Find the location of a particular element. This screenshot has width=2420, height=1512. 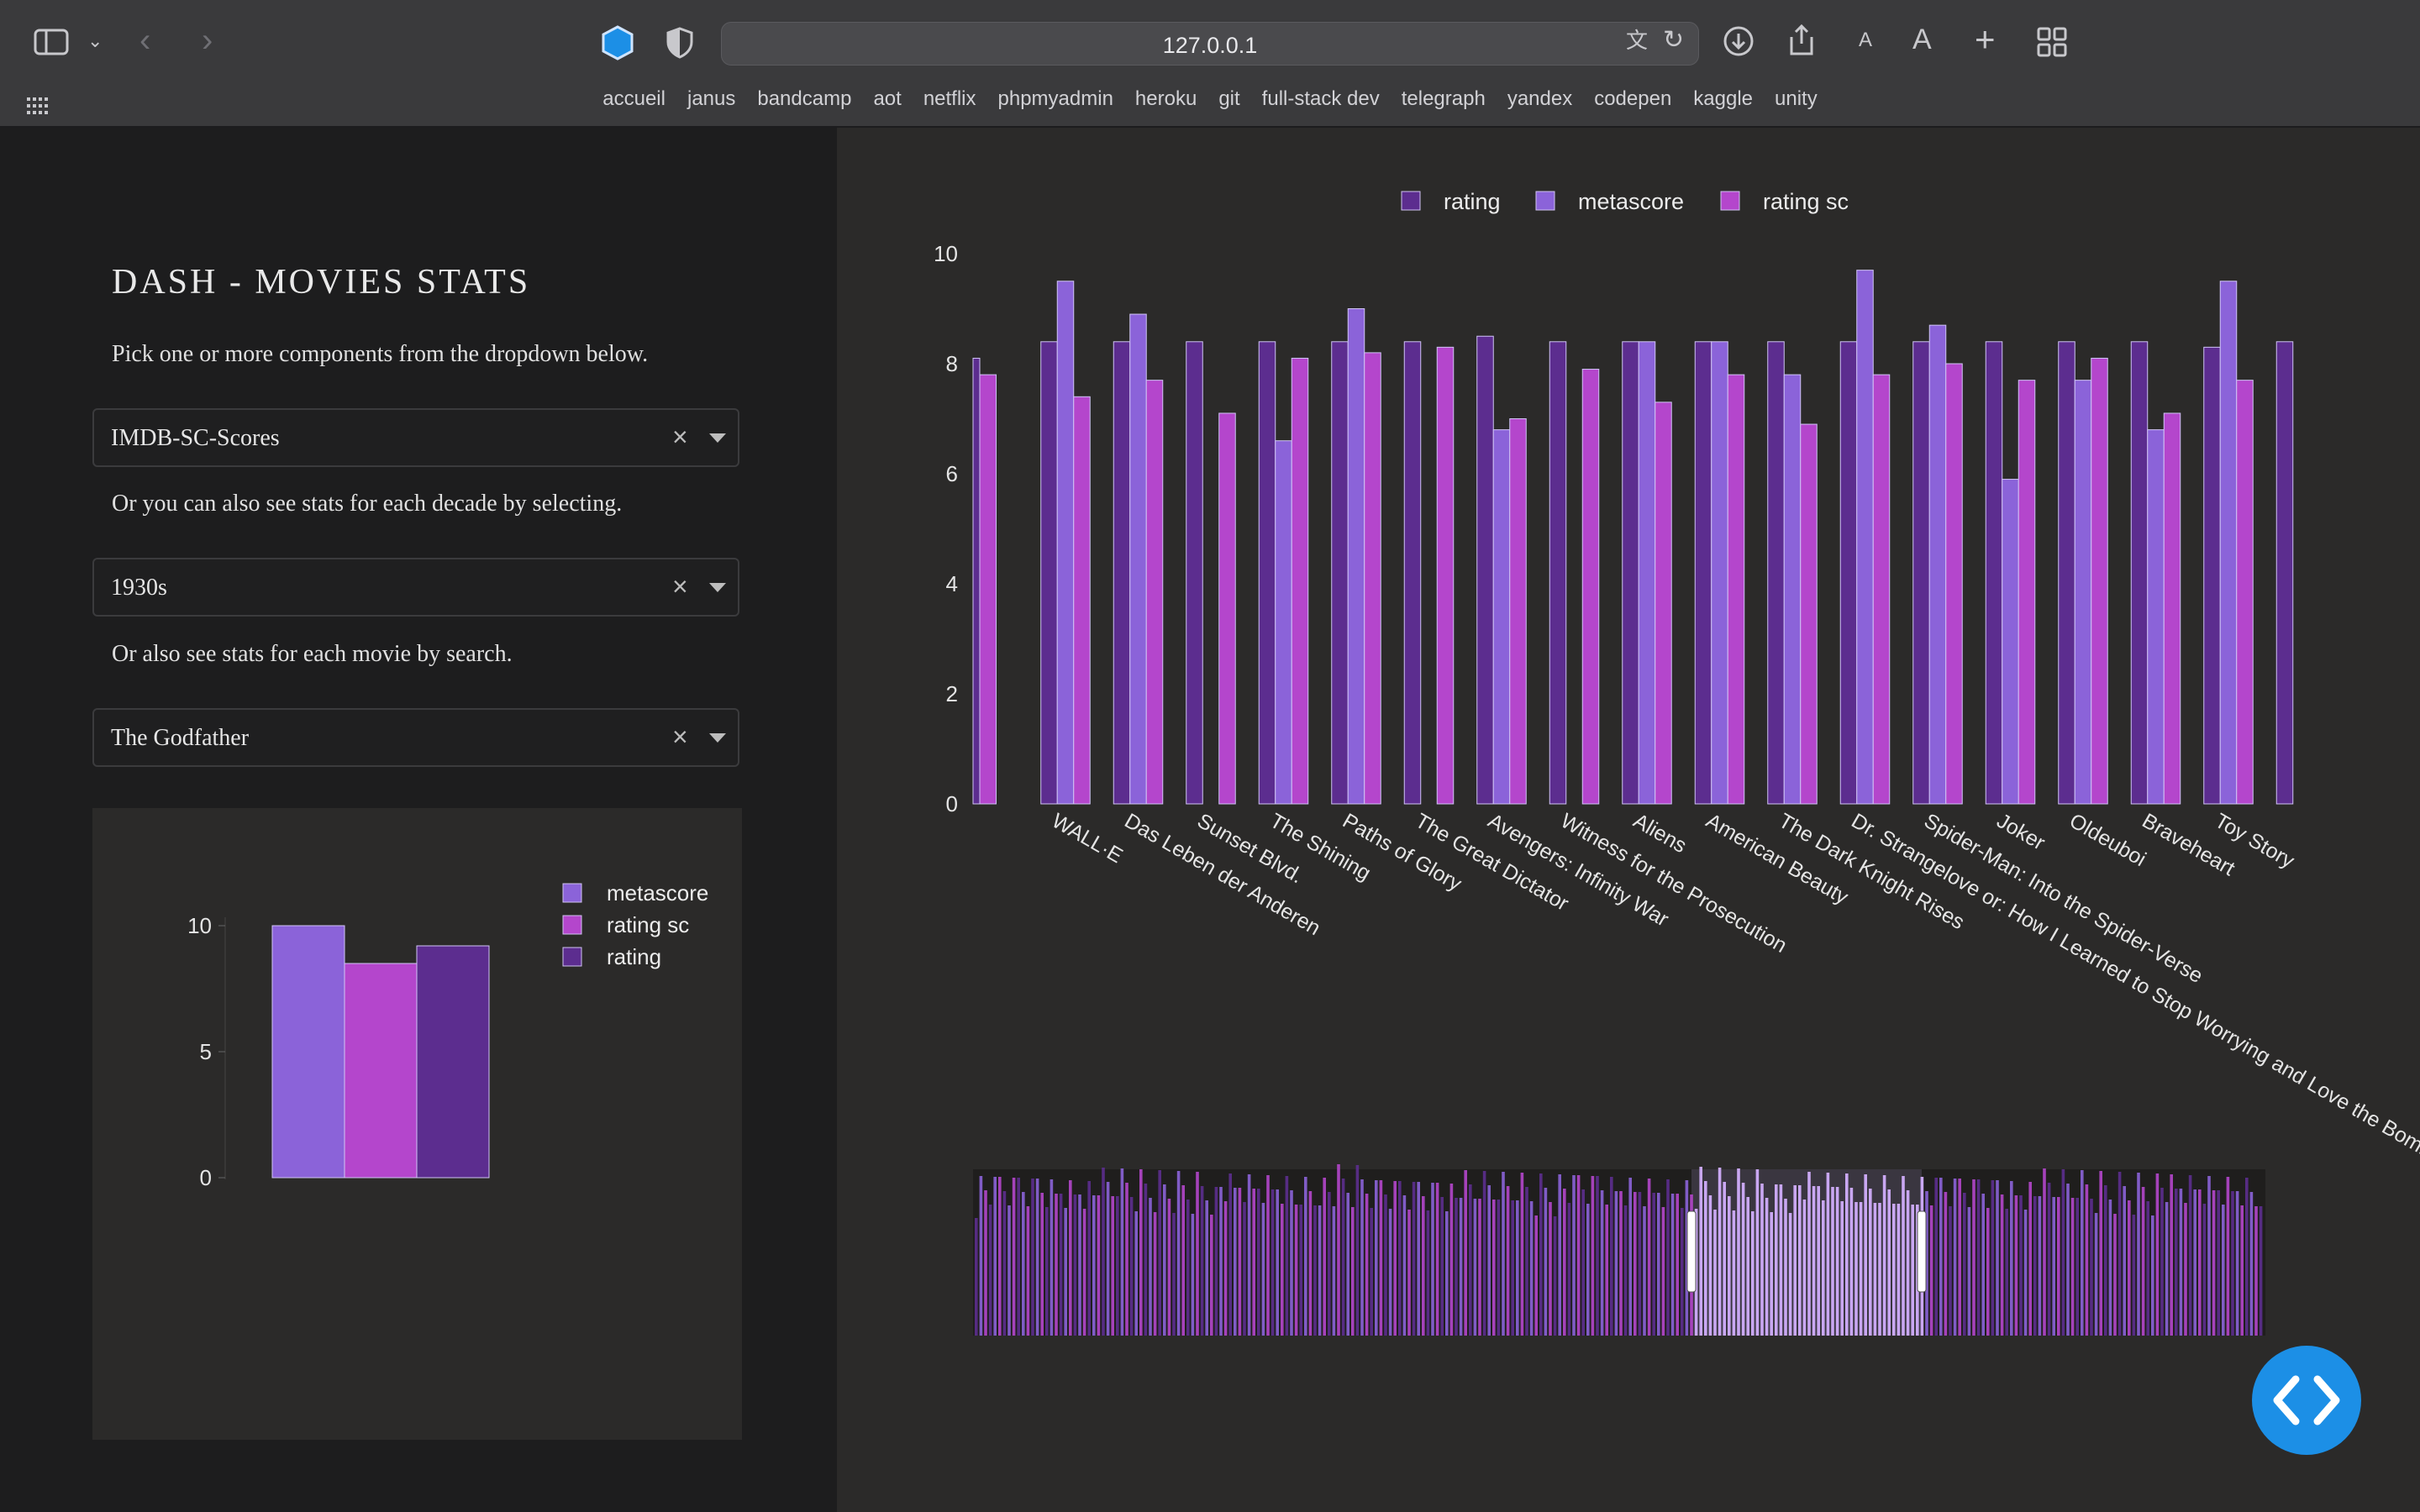

share-icon is located at coordinates (1801, 43).